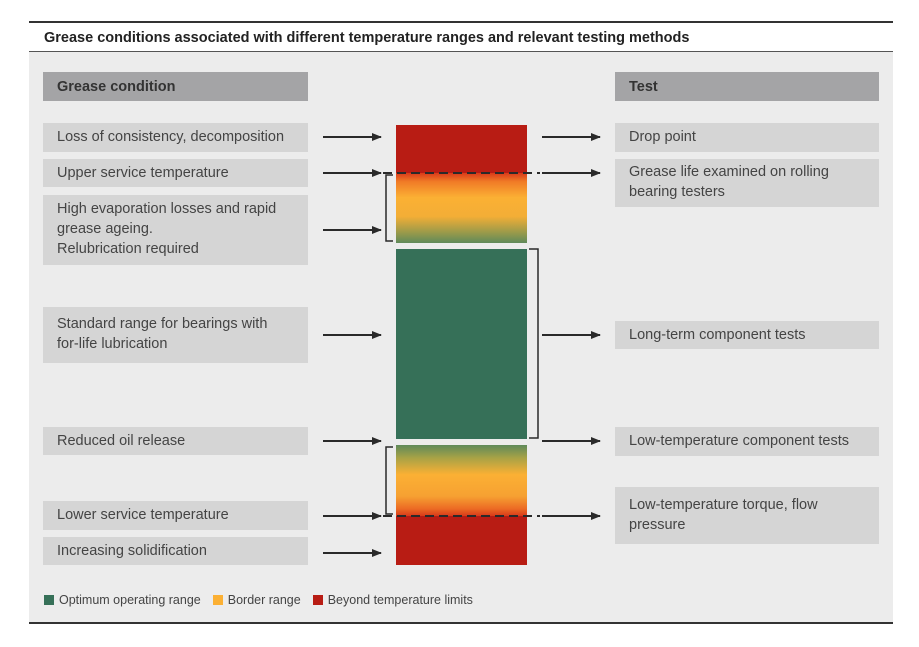  I want to click on legend-swatch-beyond, so click(317, 600).